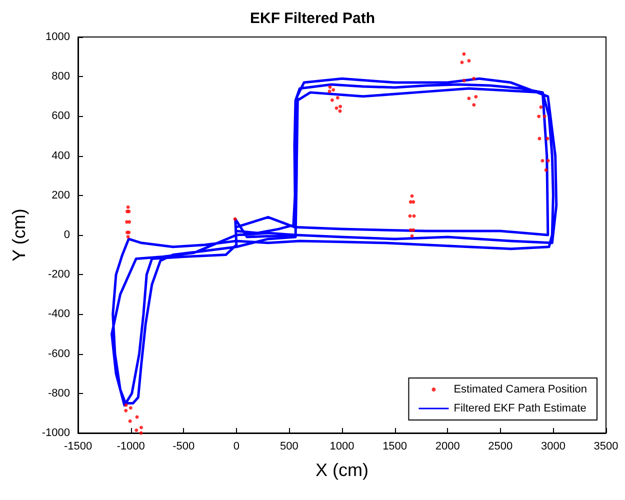 The height and width of the screenshot is (500, 625). What do you see at coordinates (56, 433) in the screenshot?
I see `y-tick-label: -1000` at bounding box center [56, 433].